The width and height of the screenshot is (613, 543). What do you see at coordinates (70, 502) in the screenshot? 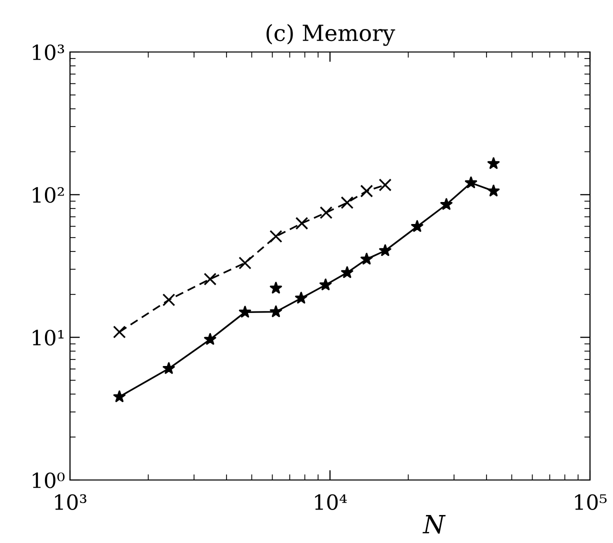
I see `x-tick-label: 10³` at bounding box center [70, 502].